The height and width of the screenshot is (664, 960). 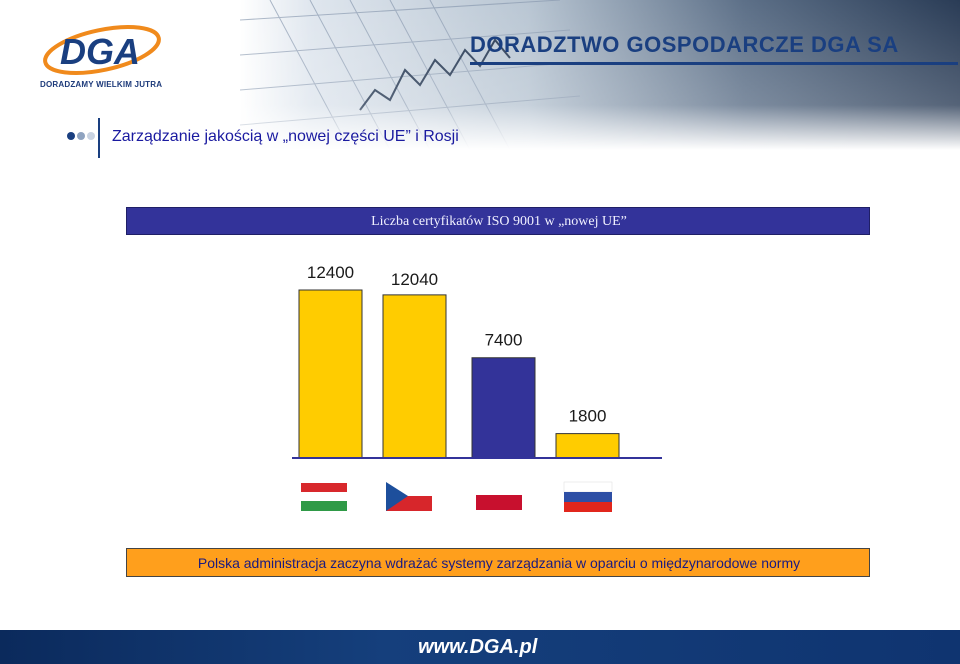 What do you see at coordinates (684, 44) in the screenshot?
I see `company-name: DORADZTWO GOSPODARCZE DGA SA` at bounding box center [684, 44].